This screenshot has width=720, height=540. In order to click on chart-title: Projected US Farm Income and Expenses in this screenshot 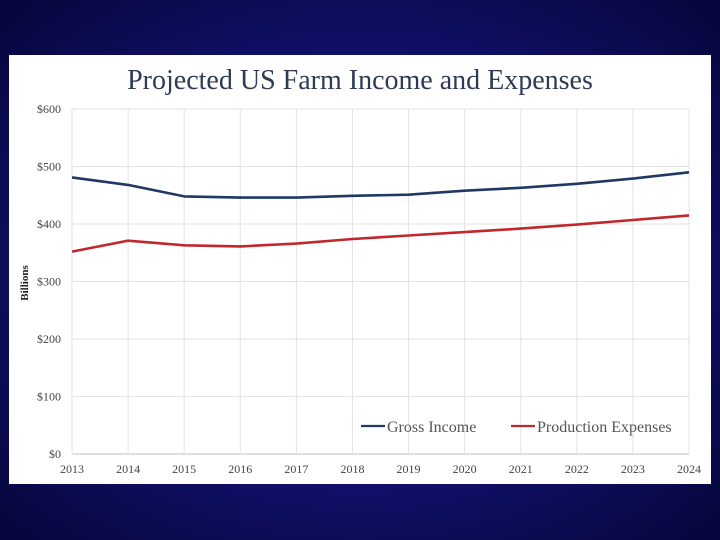, I will do `click(360, 80)`.